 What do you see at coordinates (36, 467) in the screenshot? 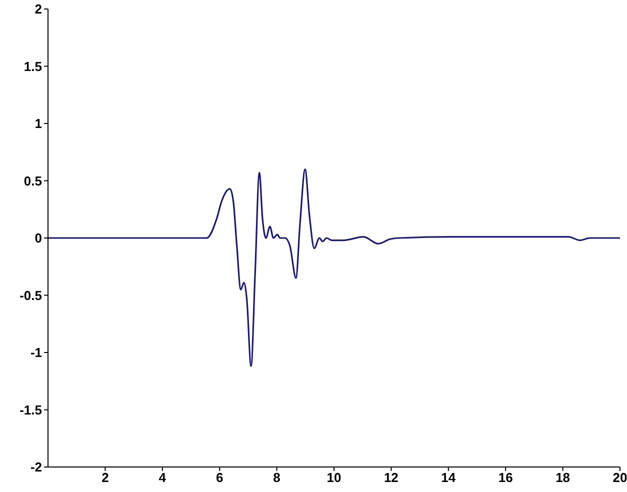
I see `y-tick-label: -2` at bounding box center [36, 467].